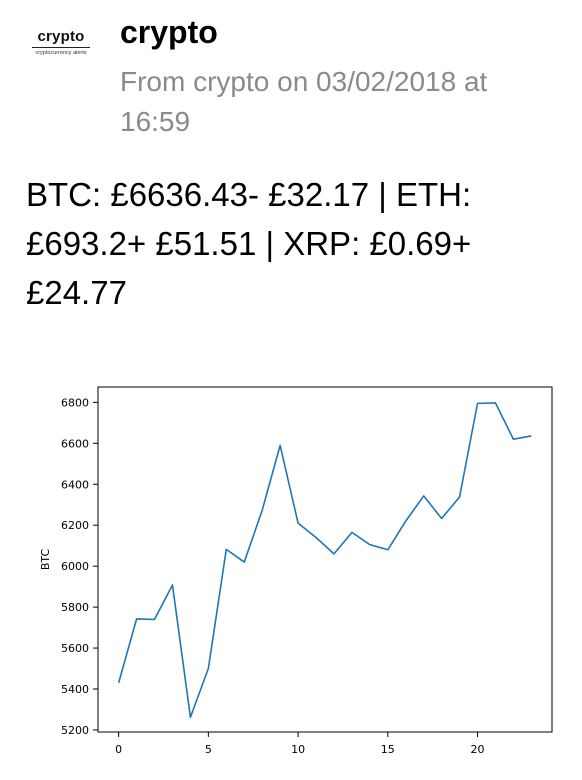  Describe the element at coordinates (61, 36) in the screenshot. I see `logo-name: crypto` at that location.